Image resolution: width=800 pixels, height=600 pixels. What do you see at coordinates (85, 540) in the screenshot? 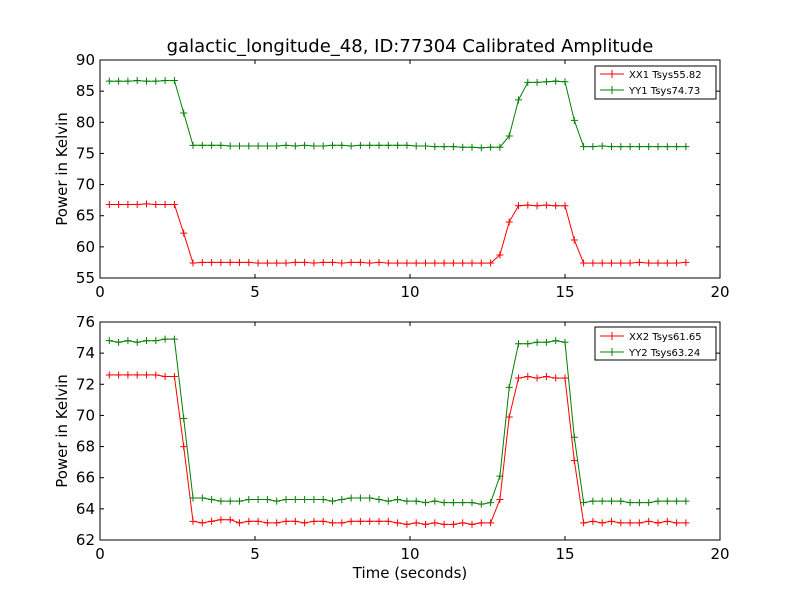
I see `y-tick-label: 62` at bounding box center [85, 540].